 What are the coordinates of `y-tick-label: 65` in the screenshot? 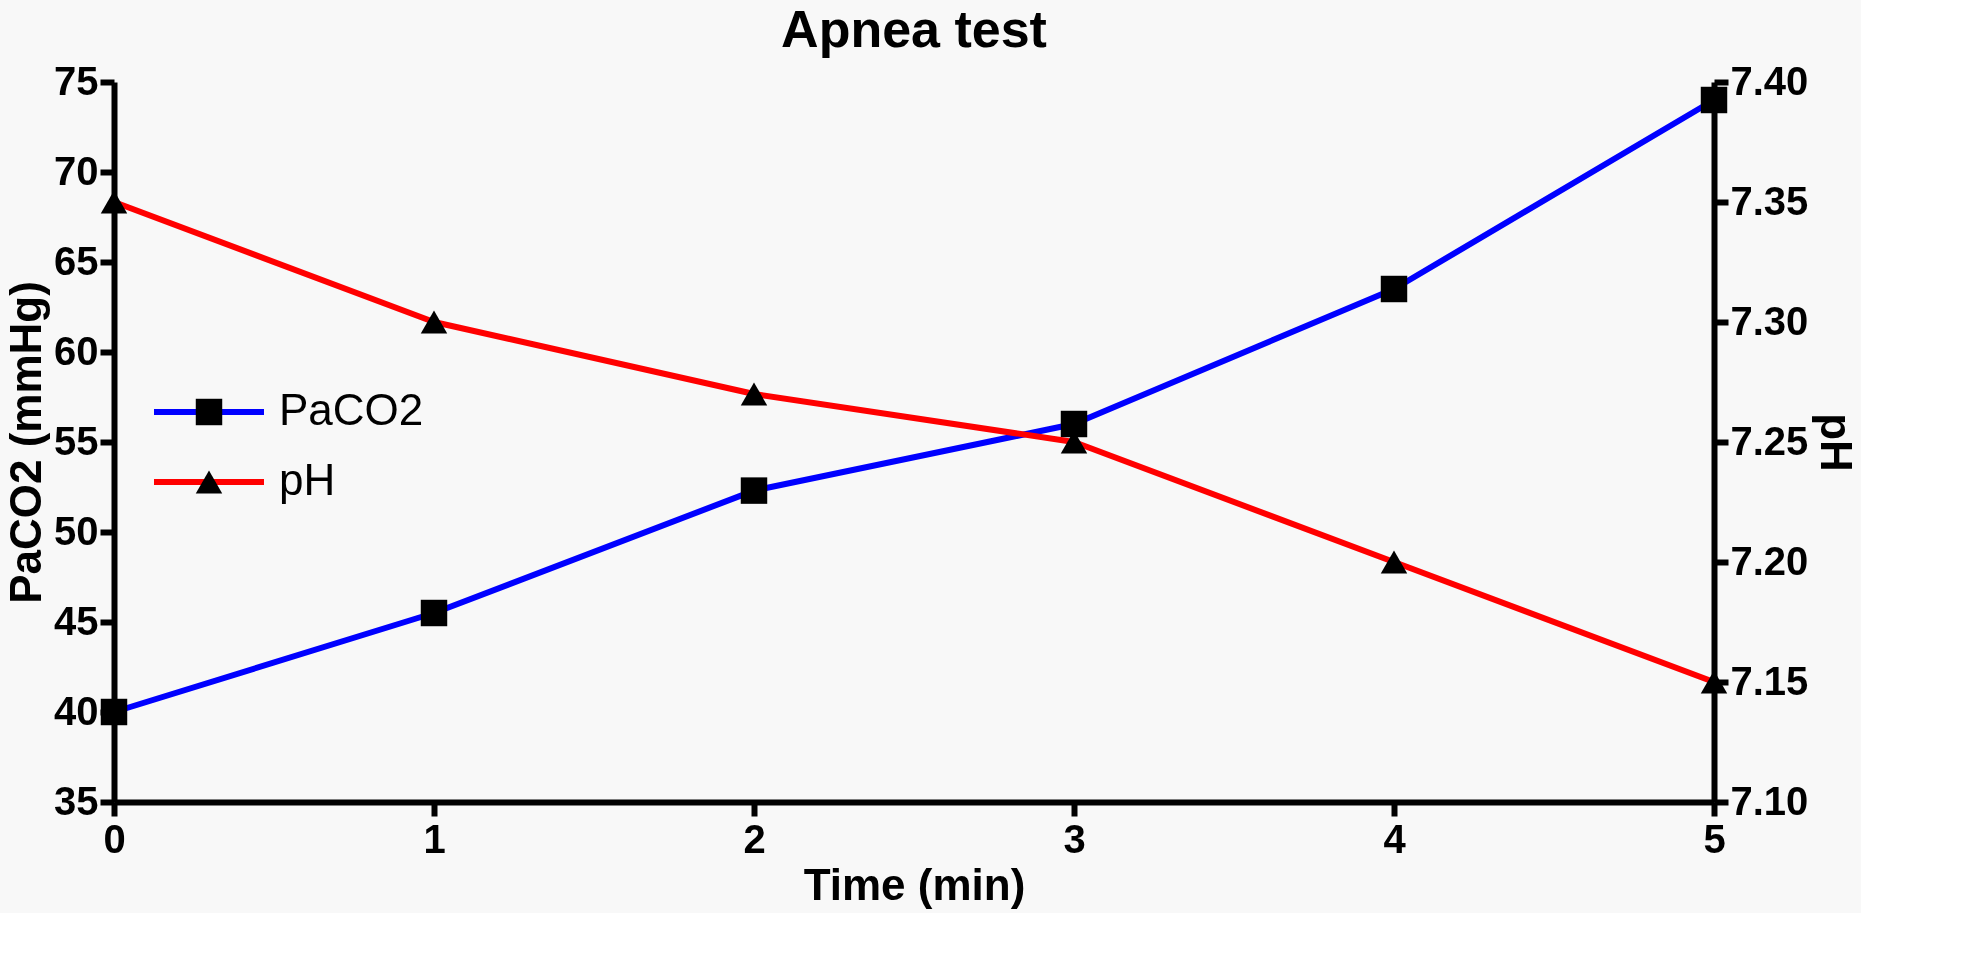 It's located at (76, 260).